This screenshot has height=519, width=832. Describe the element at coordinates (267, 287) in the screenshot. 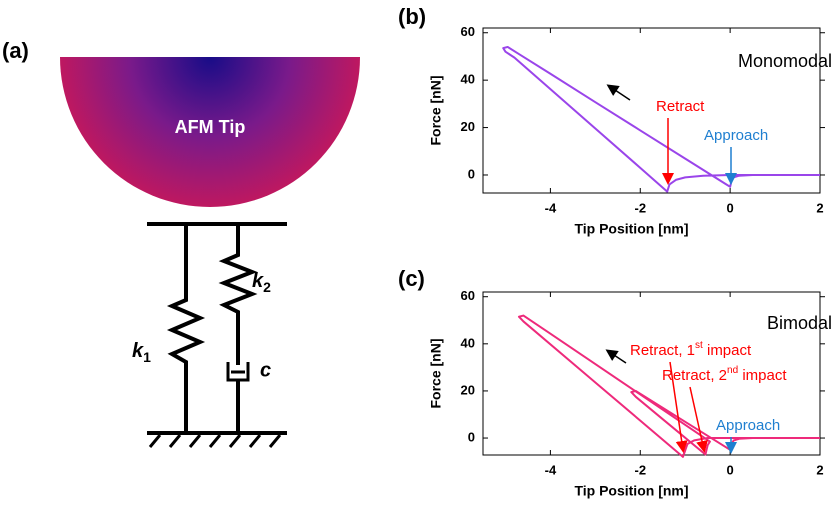

I see `subscript: 2` at that location.